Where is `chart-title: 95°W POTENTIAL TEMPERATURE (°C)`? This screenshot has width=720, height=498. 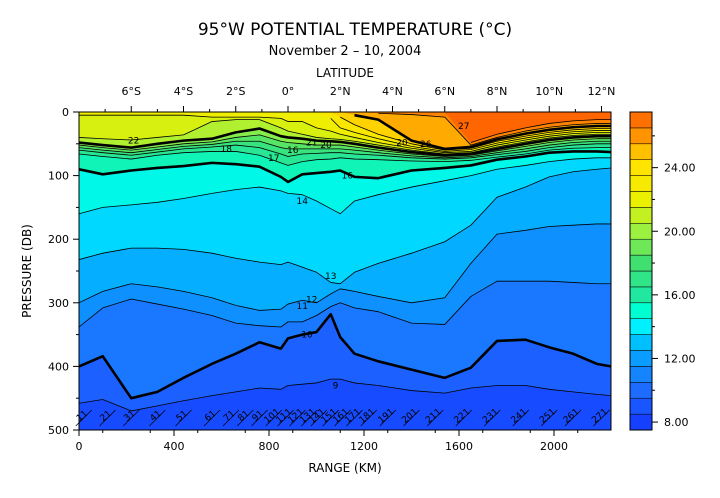
chart-title: 95°W POTENTIAL TEMPERATURE (°C) is located at coordinates (355, 30).